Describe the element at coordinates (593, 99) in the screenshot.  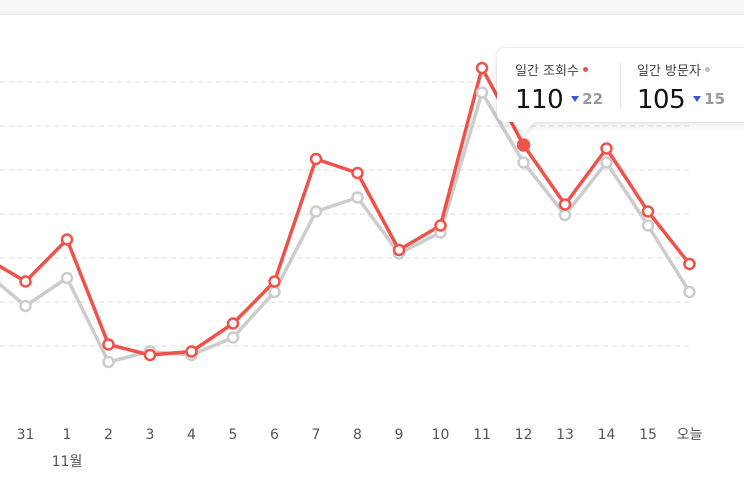
I see `views-delta: 22` at that location.